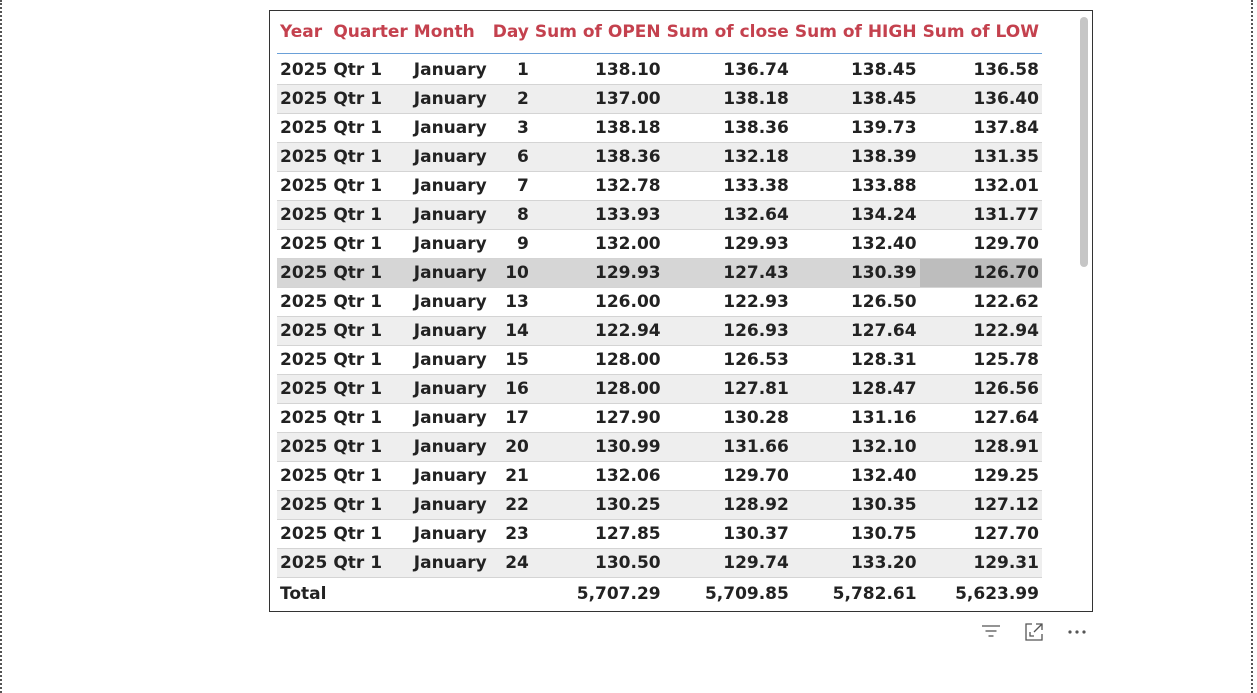 Image resolution: width=1257 pixels, height=693 pixels. Describe the element at coordinates (855, 273) in the screenshot. I see `cell-high: 130.39` at that location.